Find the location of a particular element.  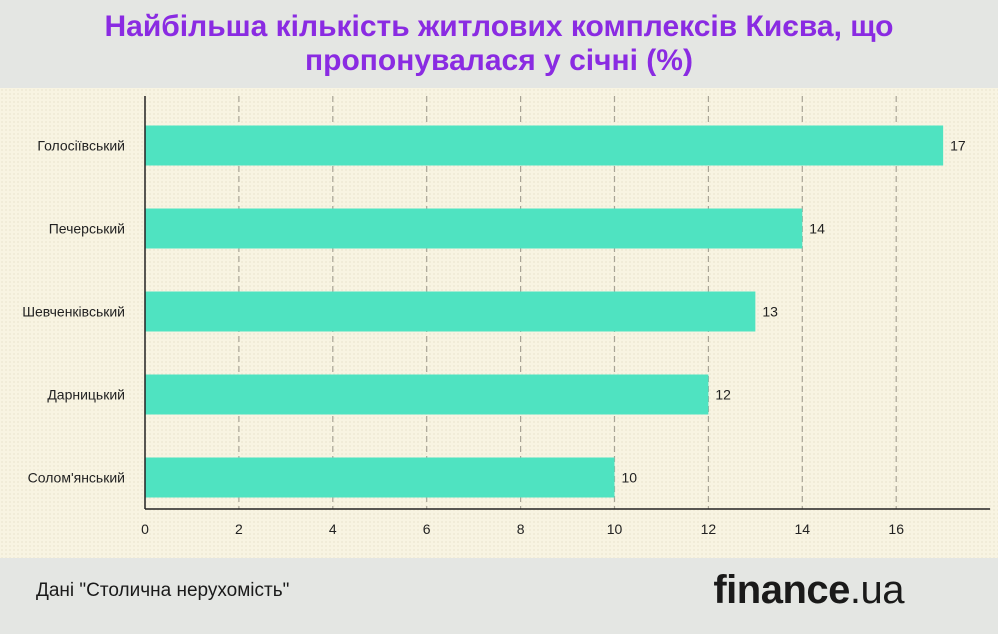

finance-ua-logo: finance.ua is located at coordinates (808, 590).